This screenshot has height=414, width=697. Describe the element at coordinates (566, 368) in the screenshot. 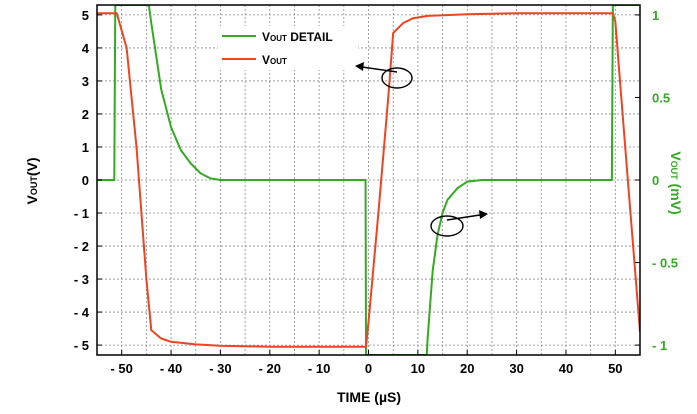

I see `x-tick-label: 40` at that location.